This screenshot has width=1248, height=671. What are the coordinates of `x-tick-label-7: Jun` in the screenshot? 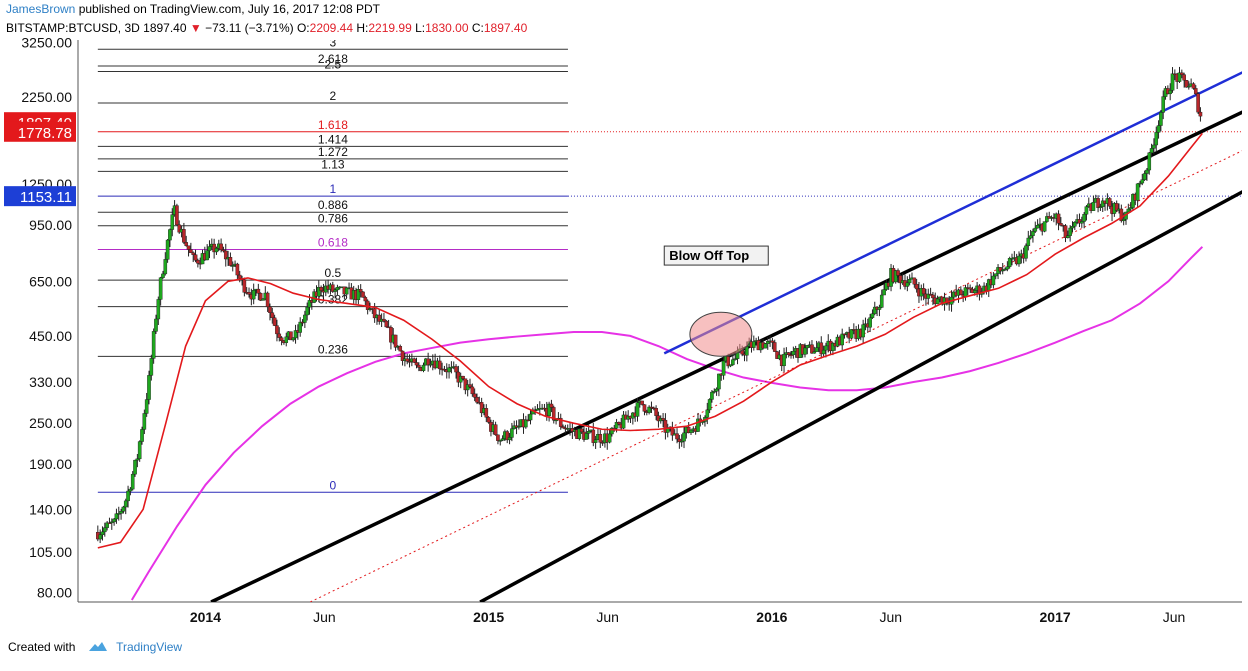 It's located at (1174, 617).